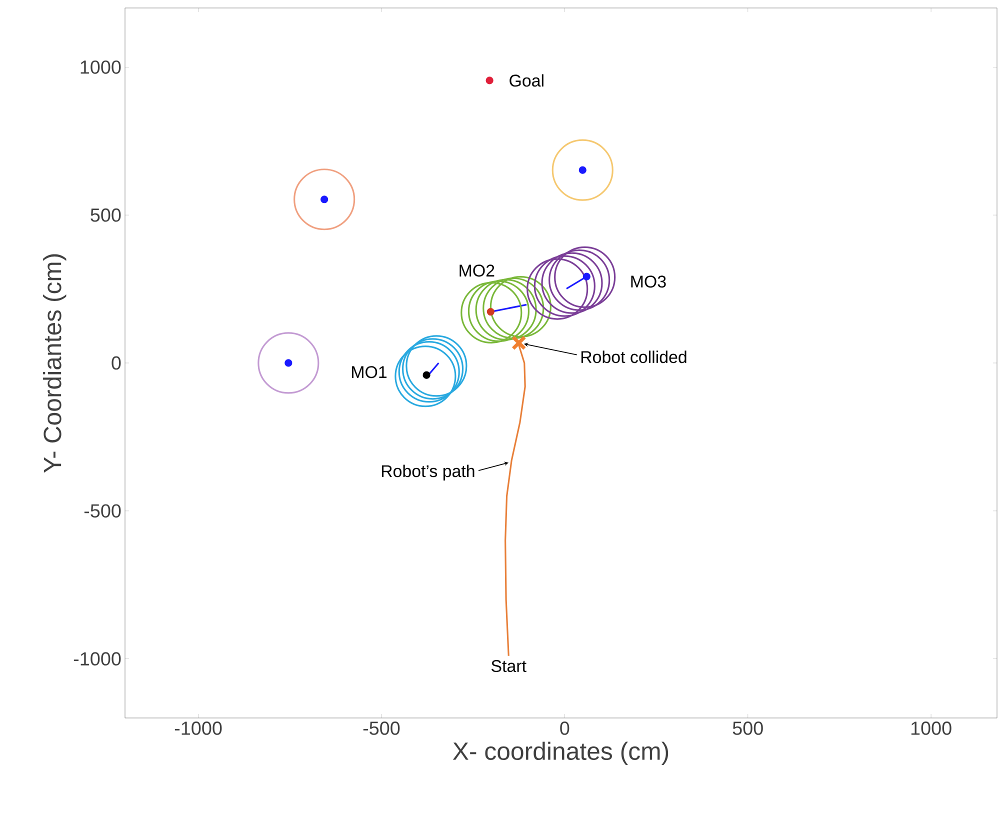  What do you see at coordinates (747, 728) in the screenshot?
I see `x-tick-label: 500` at bounding box center [747, 728].